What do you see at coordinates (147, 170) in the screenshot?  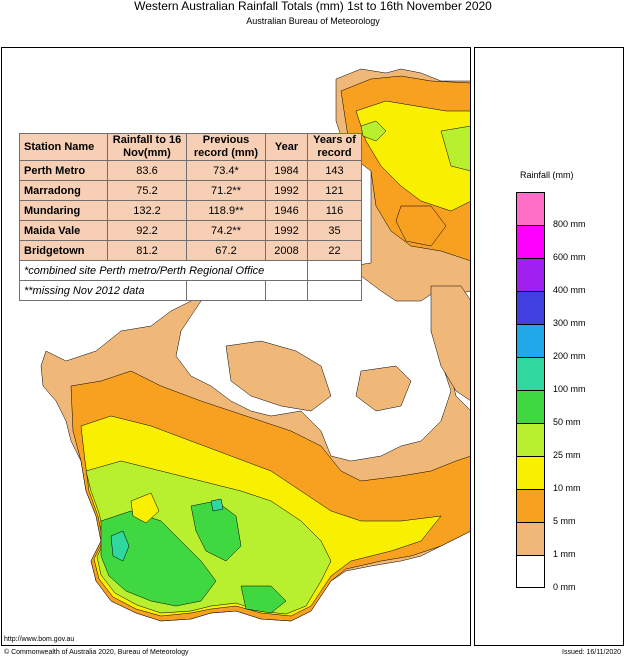 I see `rainfall-value: 83.6` at bounding box center [147, 170].